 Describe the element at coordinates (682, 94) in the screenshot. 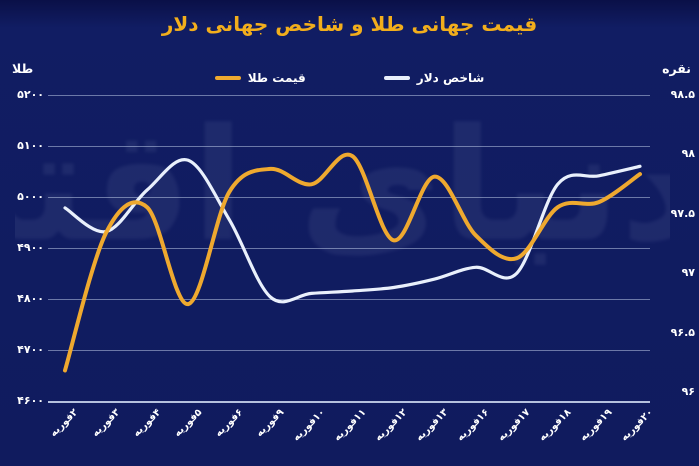

I see `right-tick-label: ۹۸.۵` at that location.